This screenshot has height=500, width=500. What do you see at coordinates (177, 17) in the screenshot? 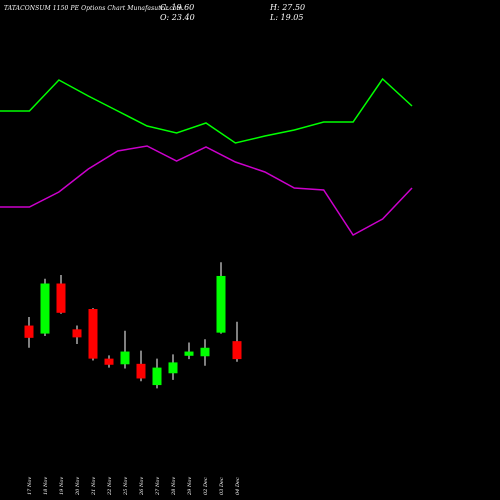
I see `open-value: O: 23.40` at bounding box center [177, 17].